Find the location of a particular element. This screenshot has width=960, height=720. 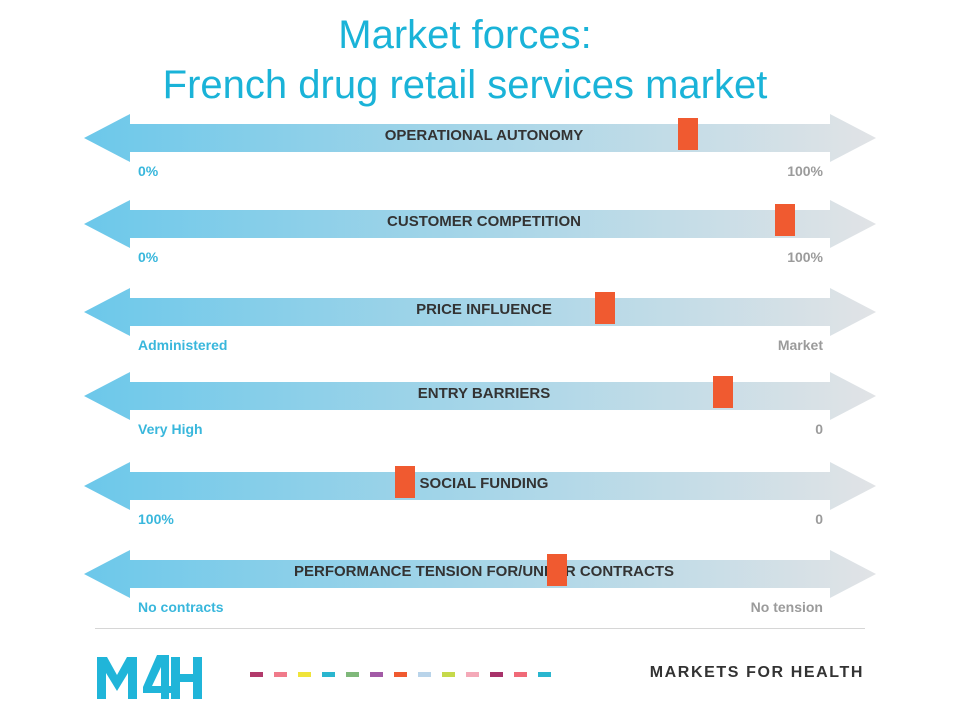

scale-min-label: Very High is located at coordinates (170, 429).